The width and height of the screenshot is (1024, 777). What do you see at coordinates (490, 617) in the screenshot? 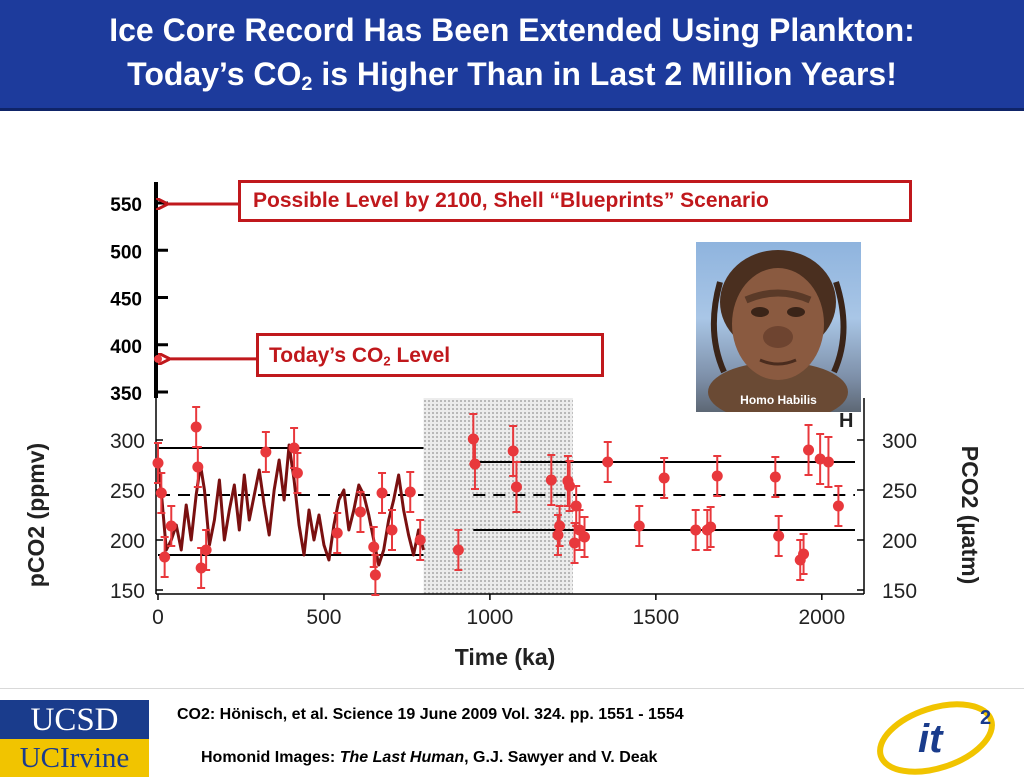
I see `x-tick-label: 1000` at bounding box center [490, 617].